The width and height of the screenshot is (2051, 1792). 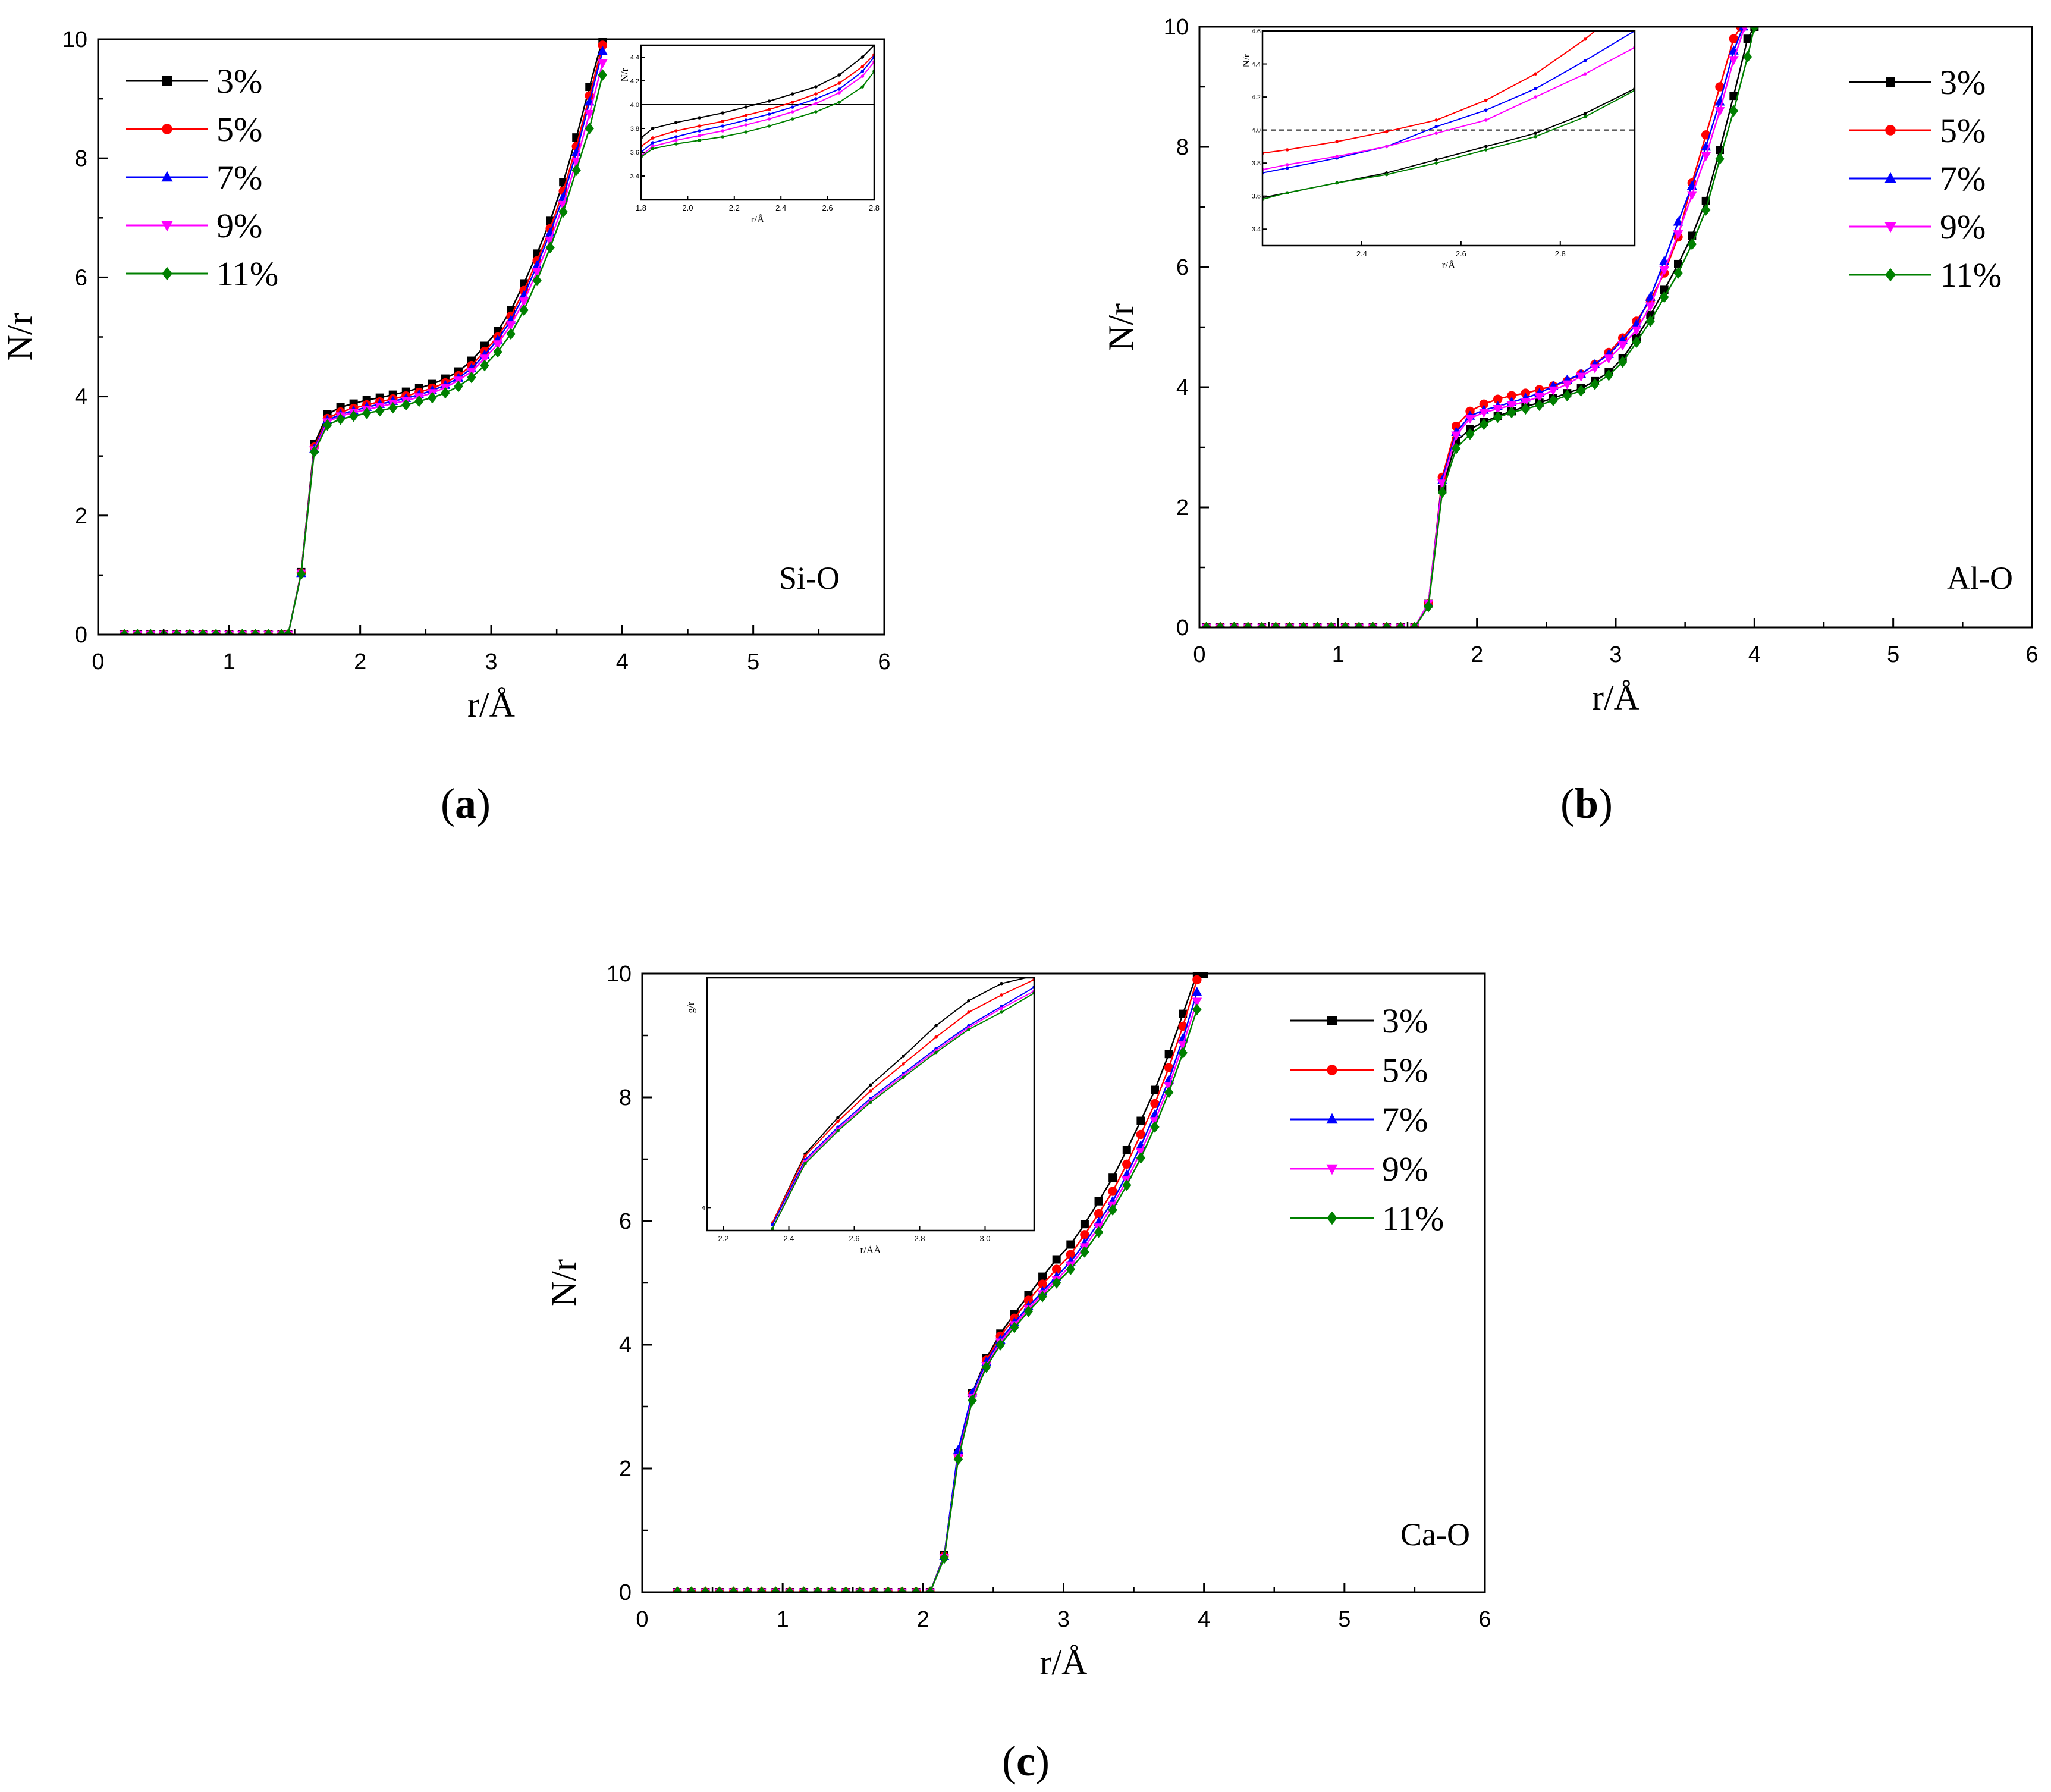 What do you see at coordinates (1413, 1218) in the screenshot?
I see `legend-label: 11%` at bounding box center [1413, 1218].